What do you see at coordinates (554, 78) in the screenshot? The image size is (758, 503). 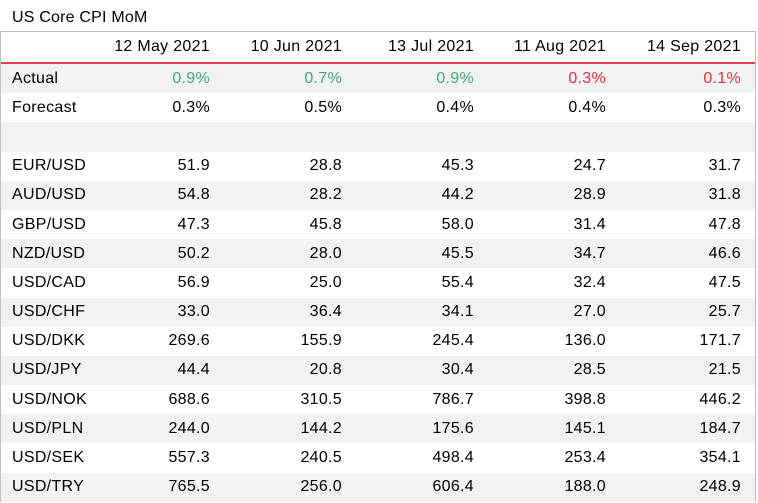 I see `actual-cell: 0.3%` at bounding box center [554, 78].